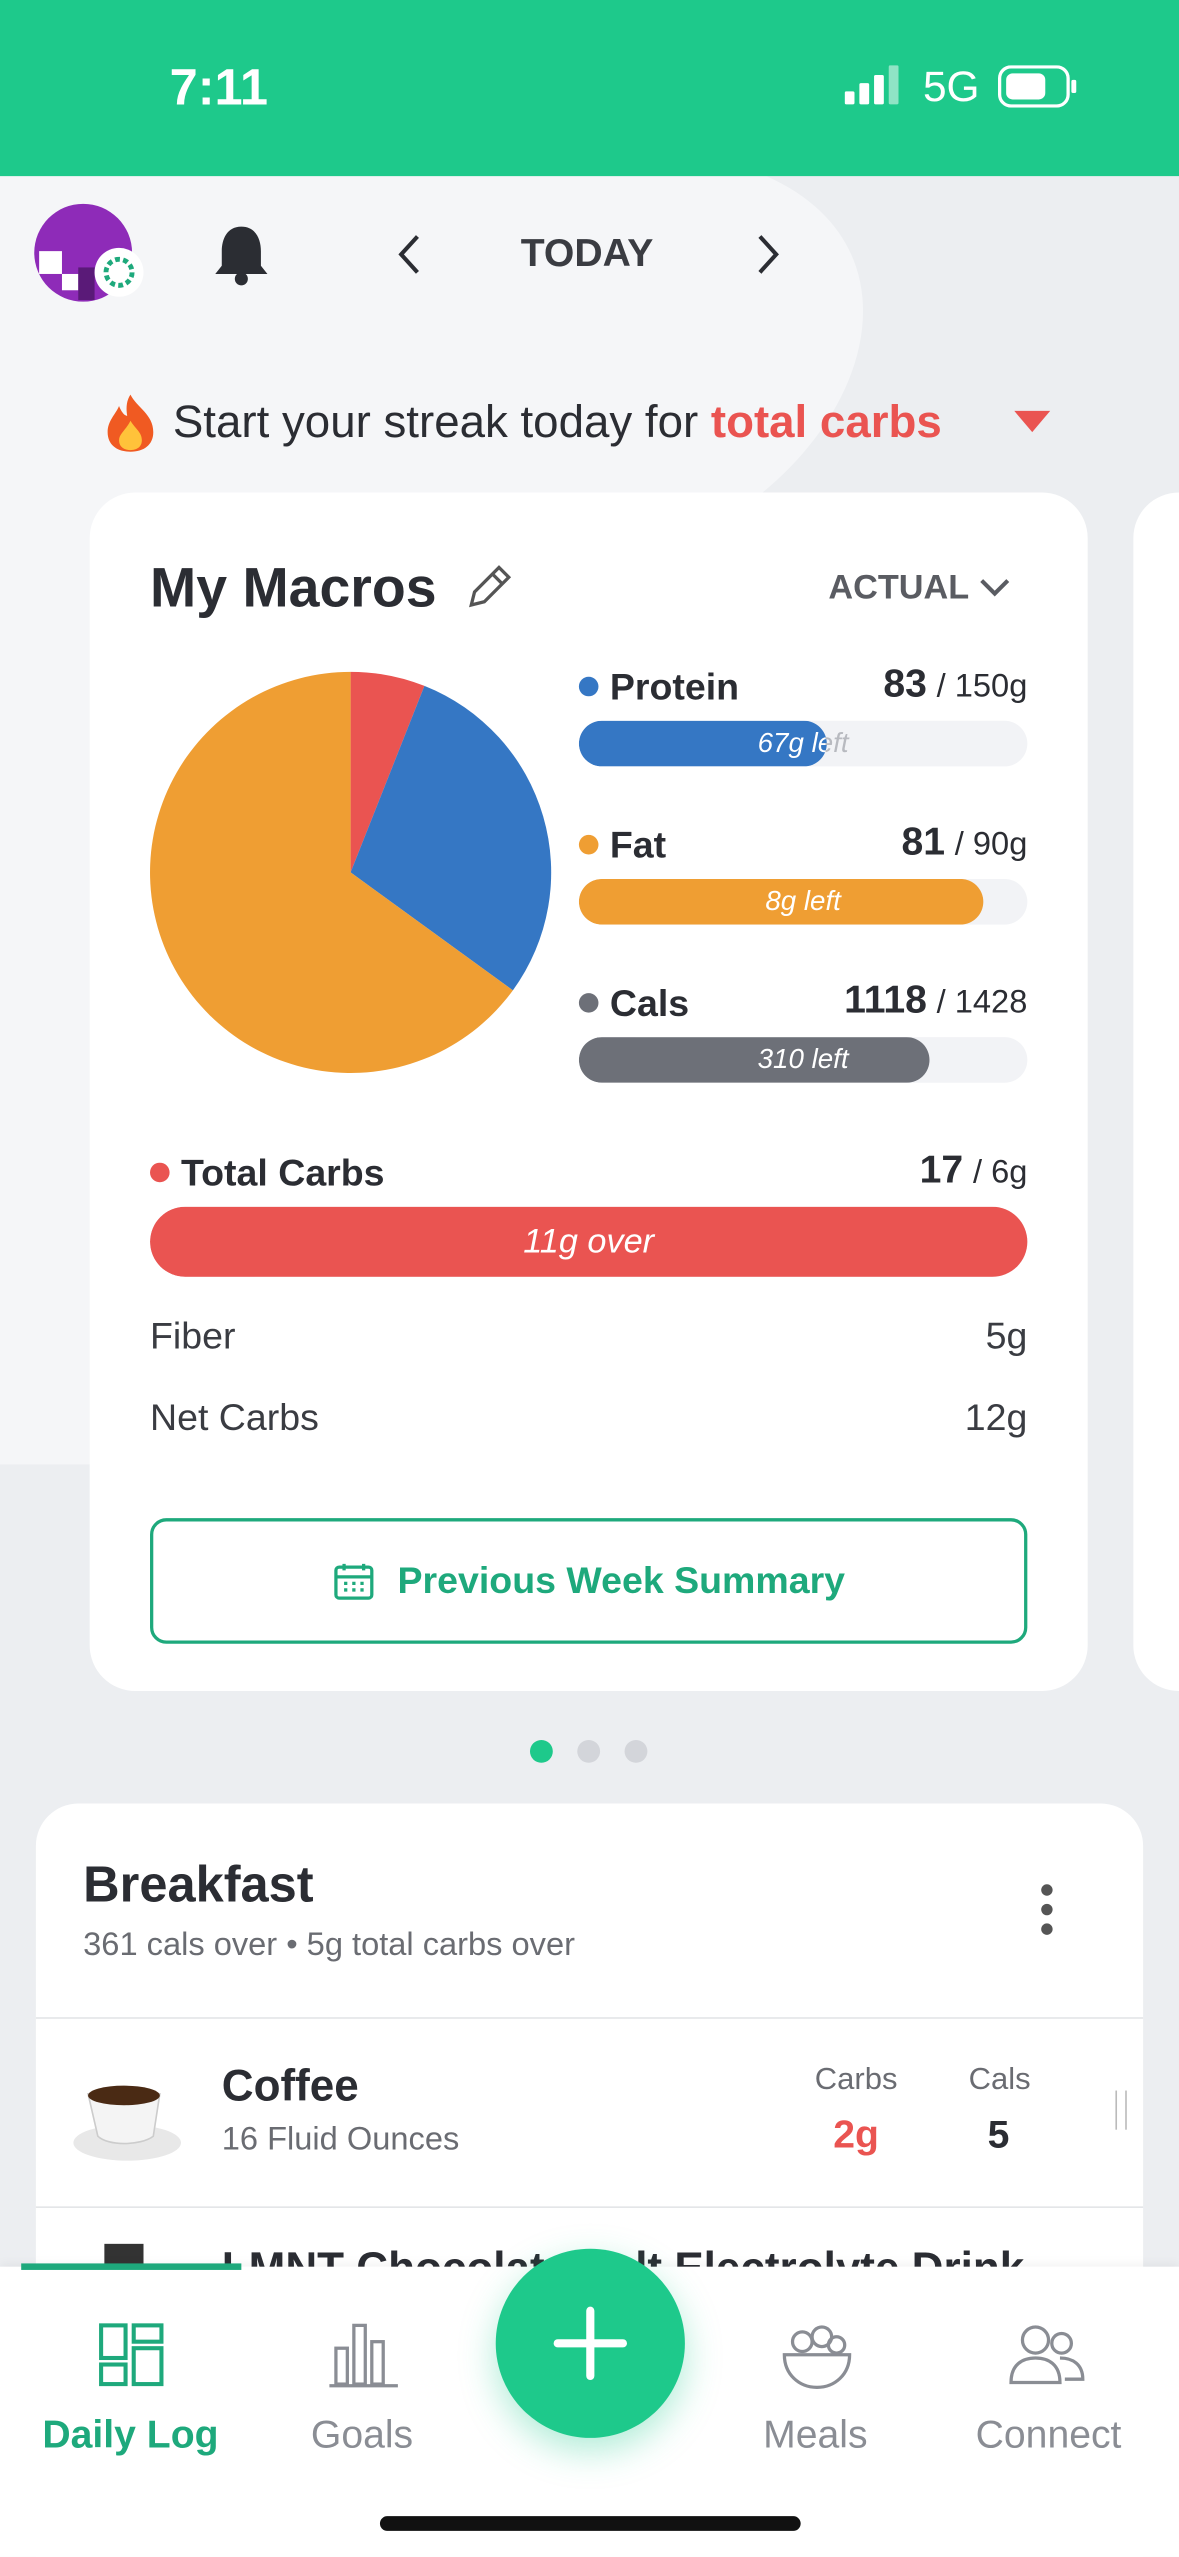 The height and width of the screenshot is (2557, 1179). What do you see at coordinates (982, 1002) in the screenshot?
I see `macro-goal: / 1428` at bounding box center [982, 1002].